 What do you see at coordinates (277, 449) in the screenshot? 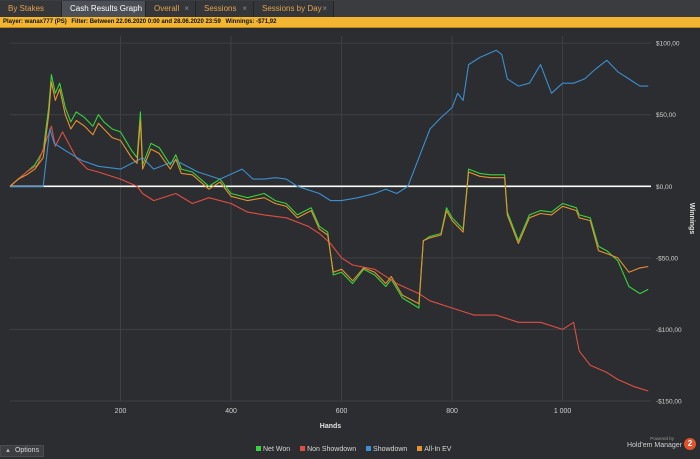
I see `legend-label: Net Won` at bounding box center [277, 449].